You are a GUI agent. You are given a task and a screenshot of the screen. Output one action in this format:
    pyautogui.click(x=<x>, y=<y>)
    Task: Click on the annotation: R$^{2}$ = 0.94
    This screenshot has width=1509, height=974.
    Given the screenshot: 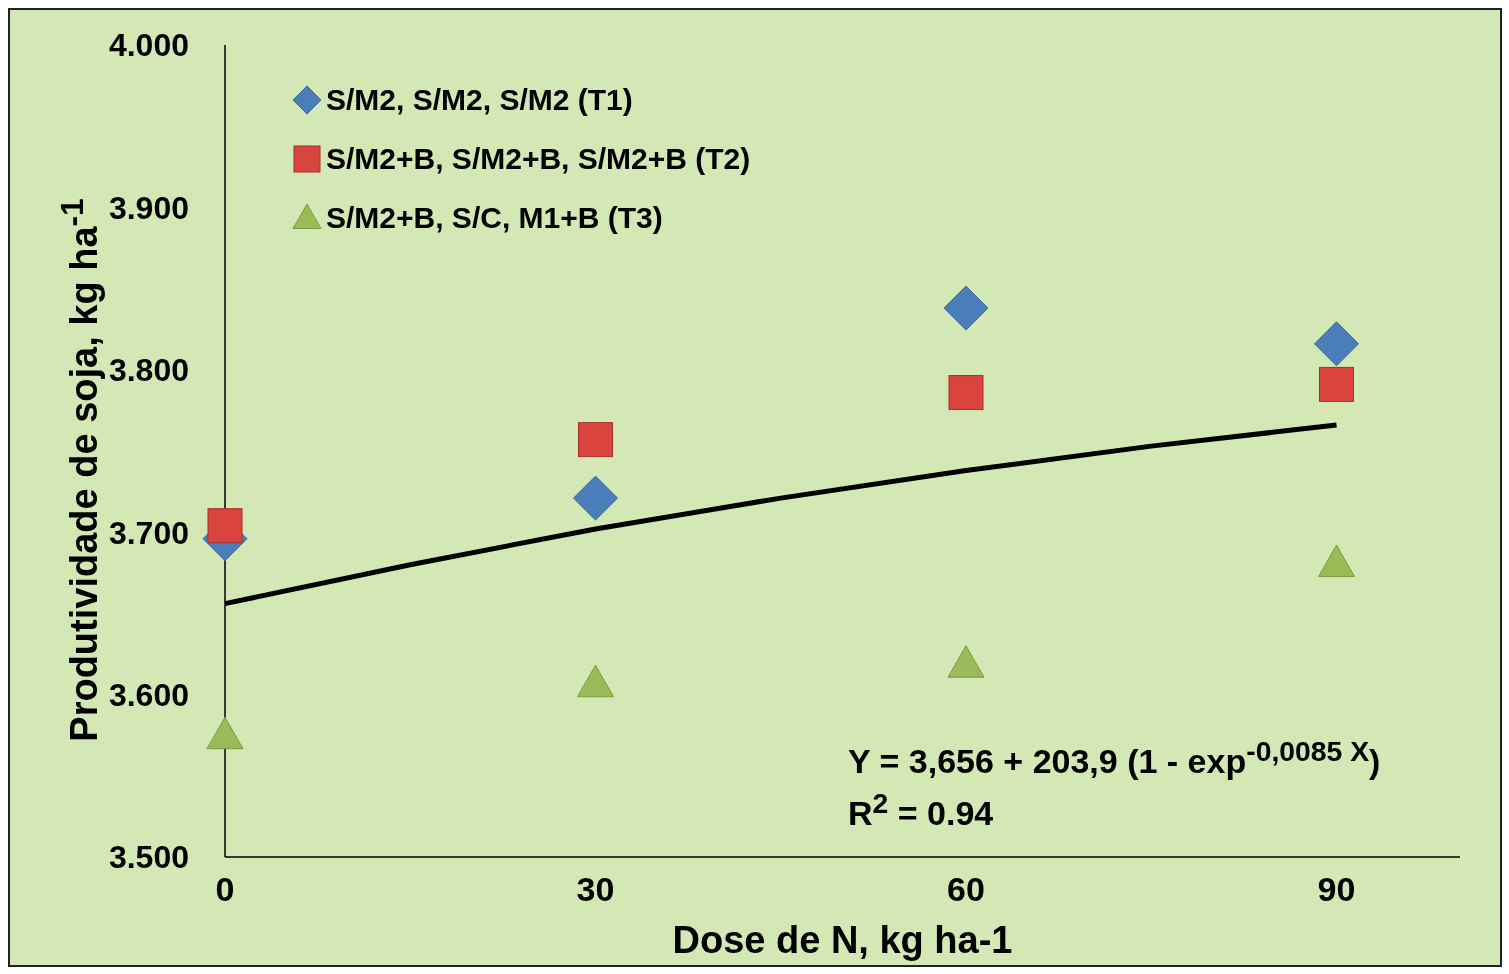 What is the action you would take?
    pyautogui.click(x=921, y=810)
    